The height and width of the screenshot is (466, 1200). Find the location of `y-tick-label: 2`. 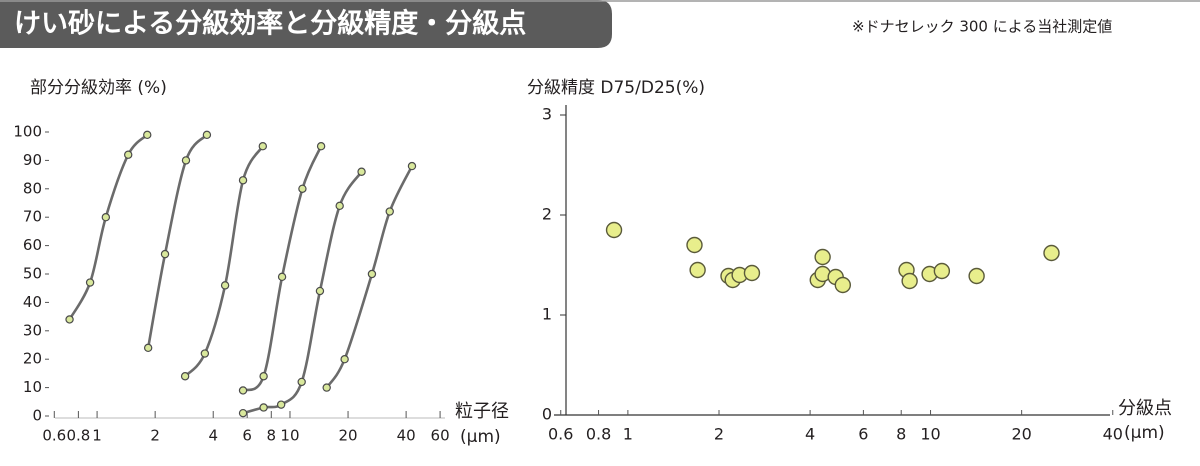

y-tick-label: 2 is located at coordinates (547, 214).